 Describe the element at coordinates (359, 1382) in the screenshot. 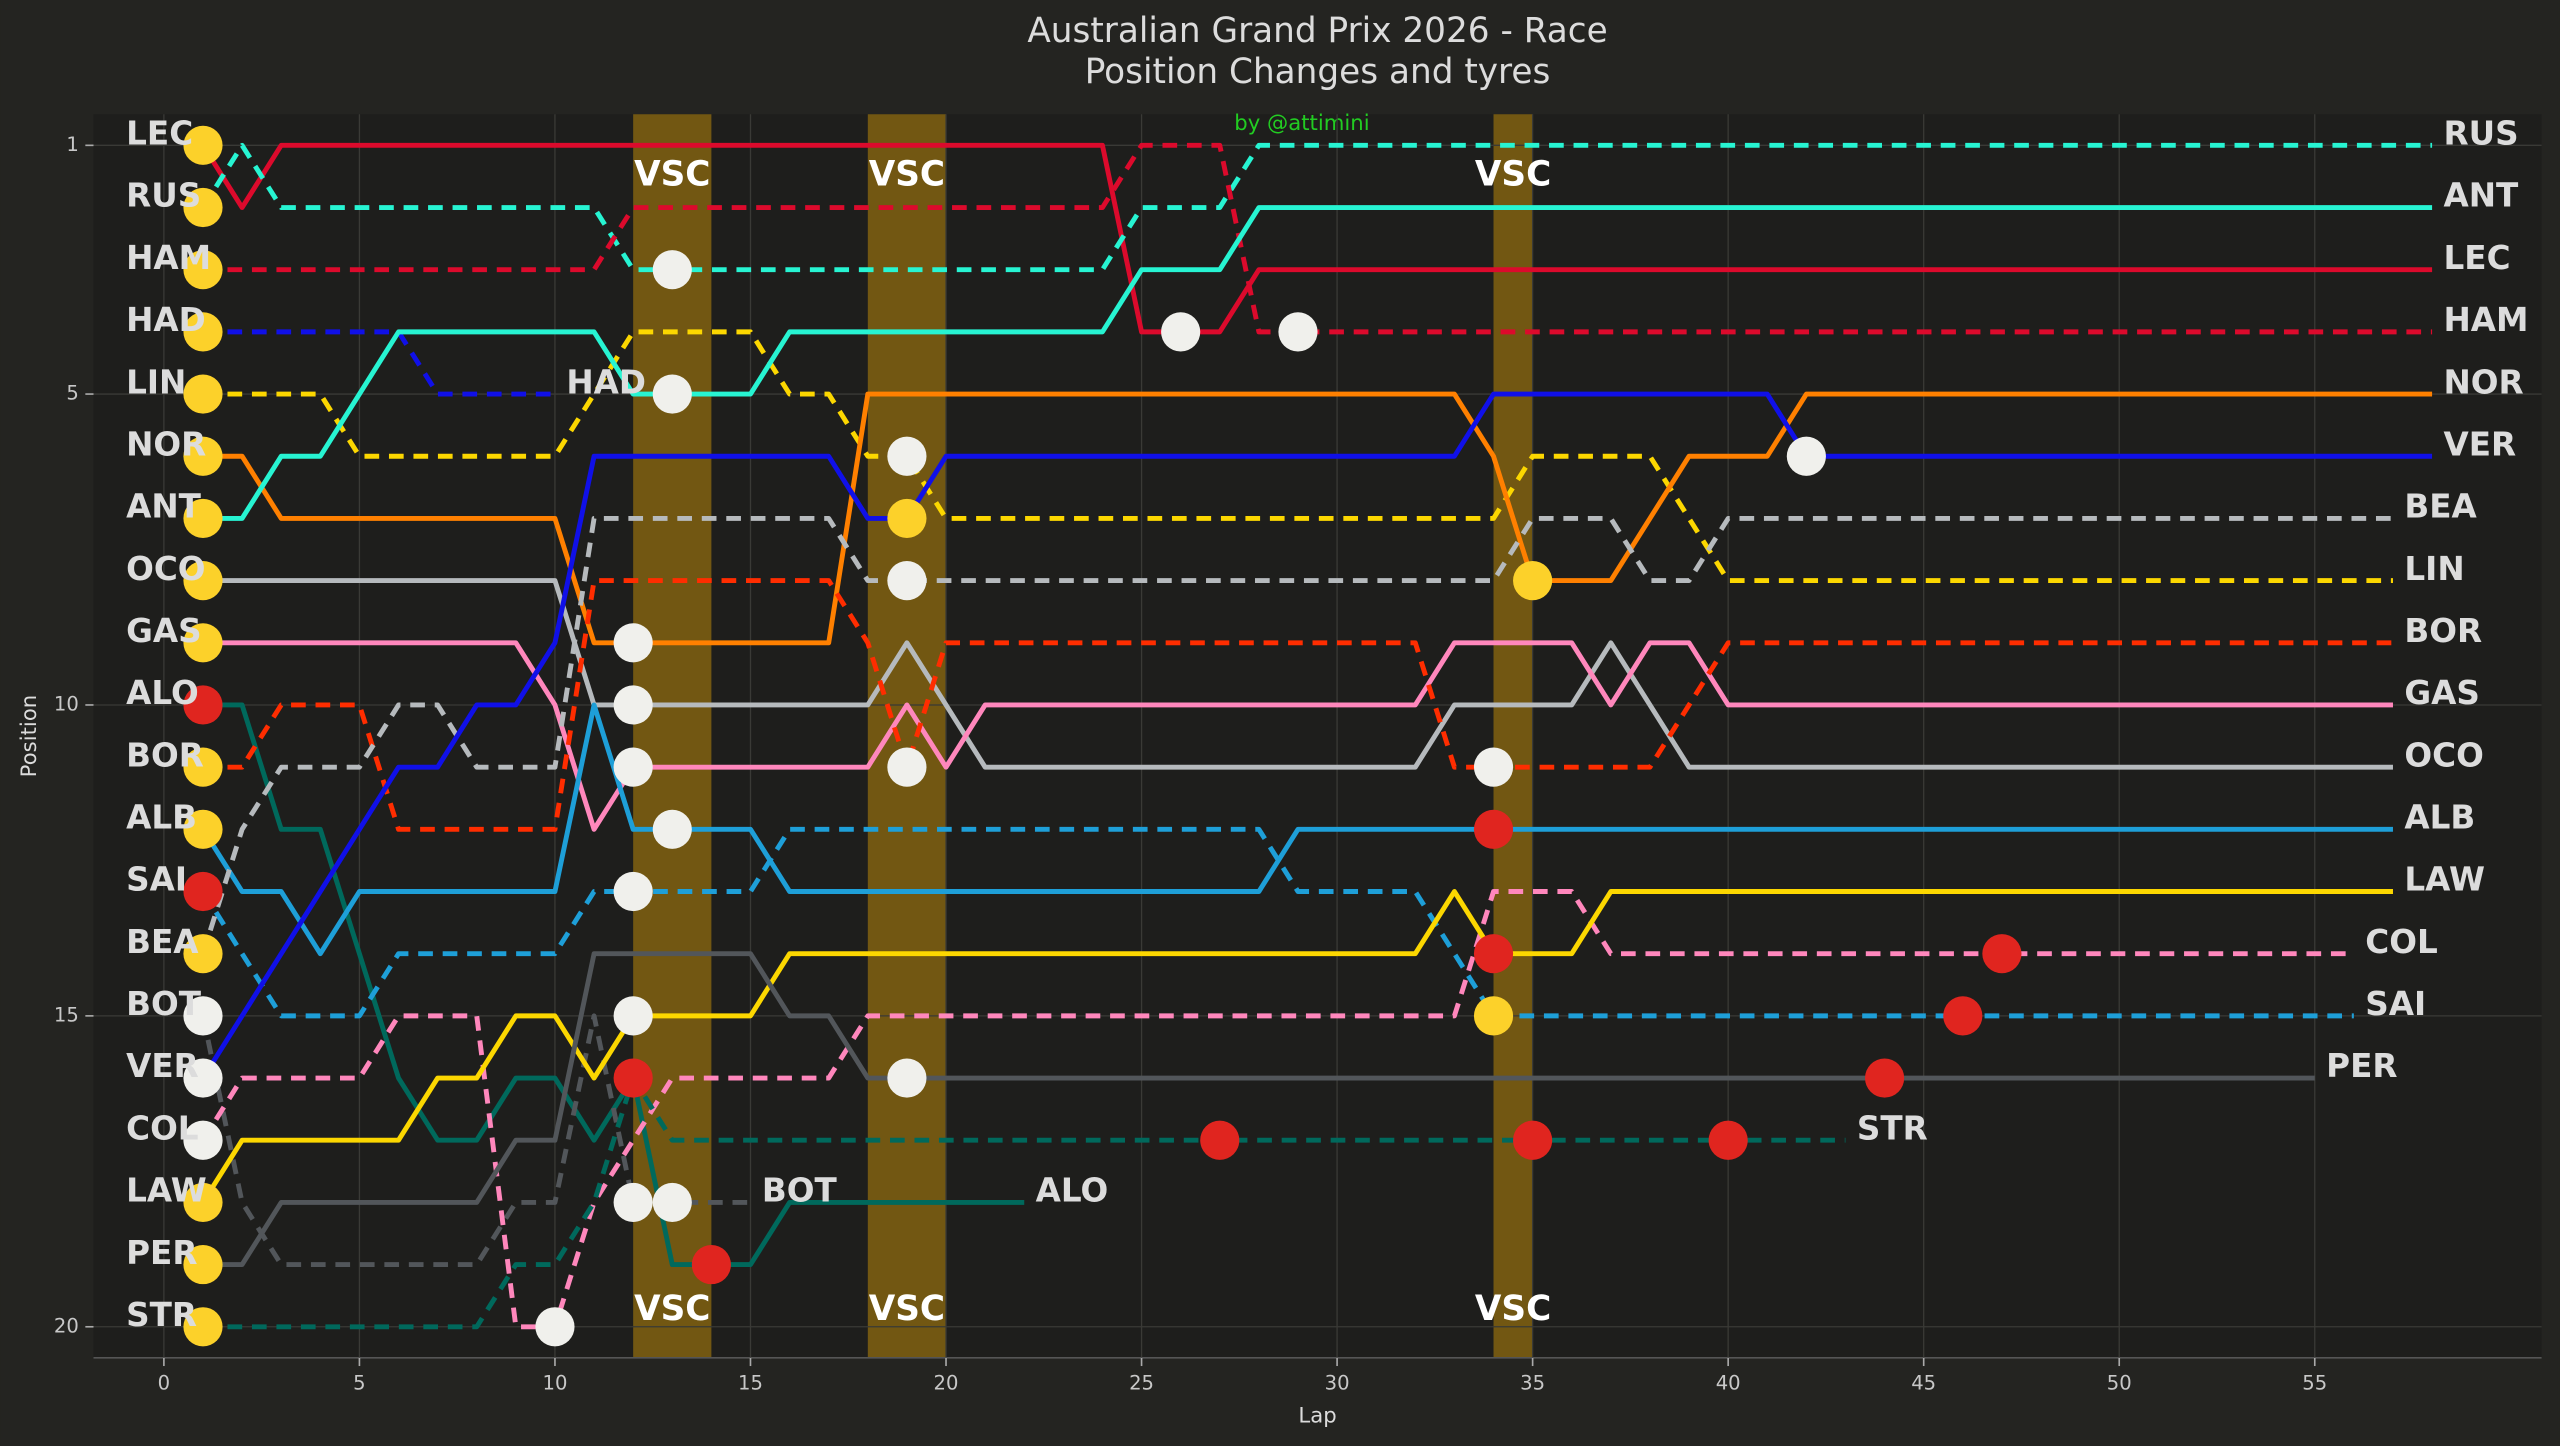

I see `x-tick-label: 5` at that location.